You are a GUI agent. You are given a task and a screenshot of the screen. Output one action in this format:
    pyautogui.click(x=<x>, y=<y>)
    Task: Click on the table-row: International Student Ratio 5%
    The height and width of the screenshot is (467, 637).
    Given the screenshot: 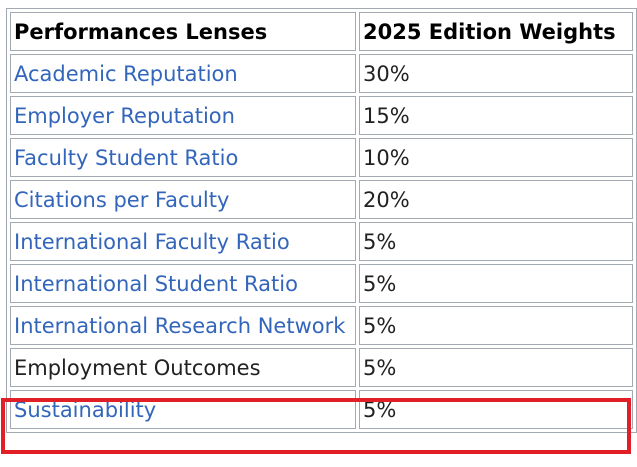 What is the action you would take?
    pyautogui.click(x=321, y=283)
    